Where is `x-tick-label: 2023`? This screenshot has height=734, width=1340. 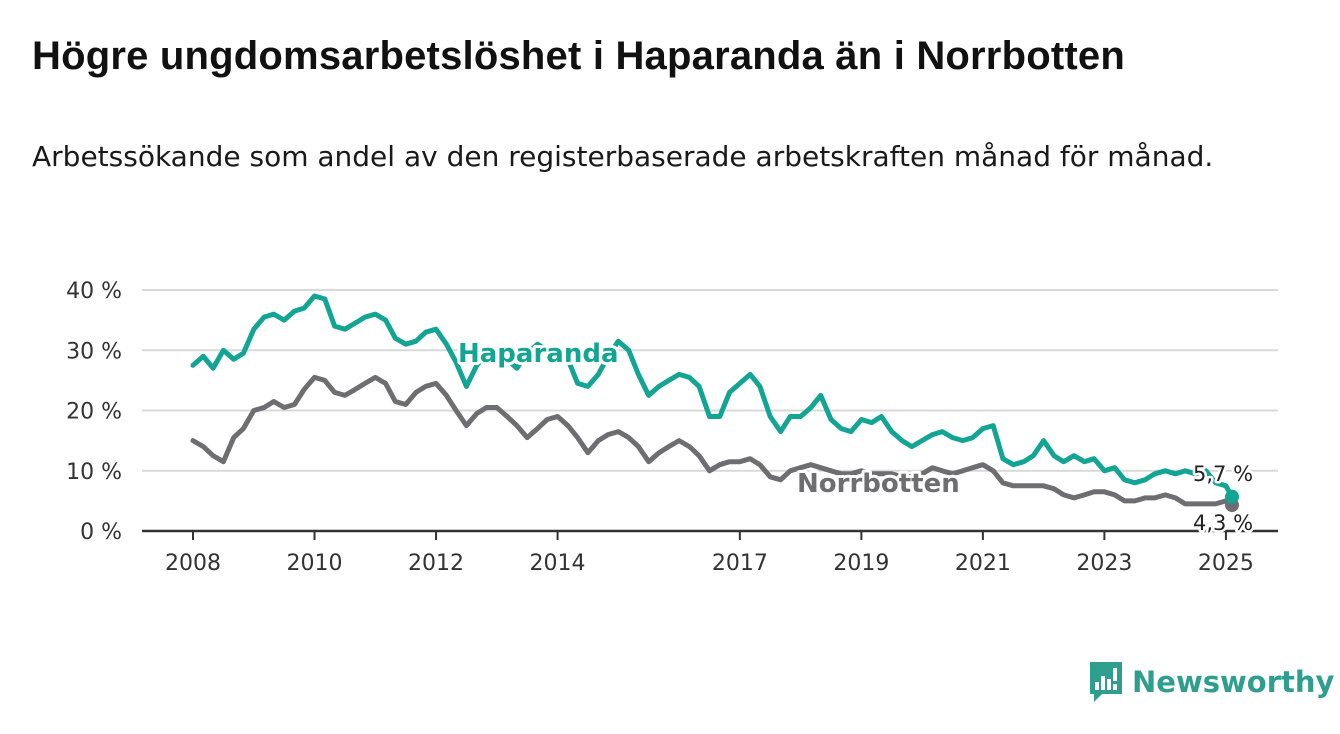 x-tick-label: 2023 is located at coordinates (1104, 563).